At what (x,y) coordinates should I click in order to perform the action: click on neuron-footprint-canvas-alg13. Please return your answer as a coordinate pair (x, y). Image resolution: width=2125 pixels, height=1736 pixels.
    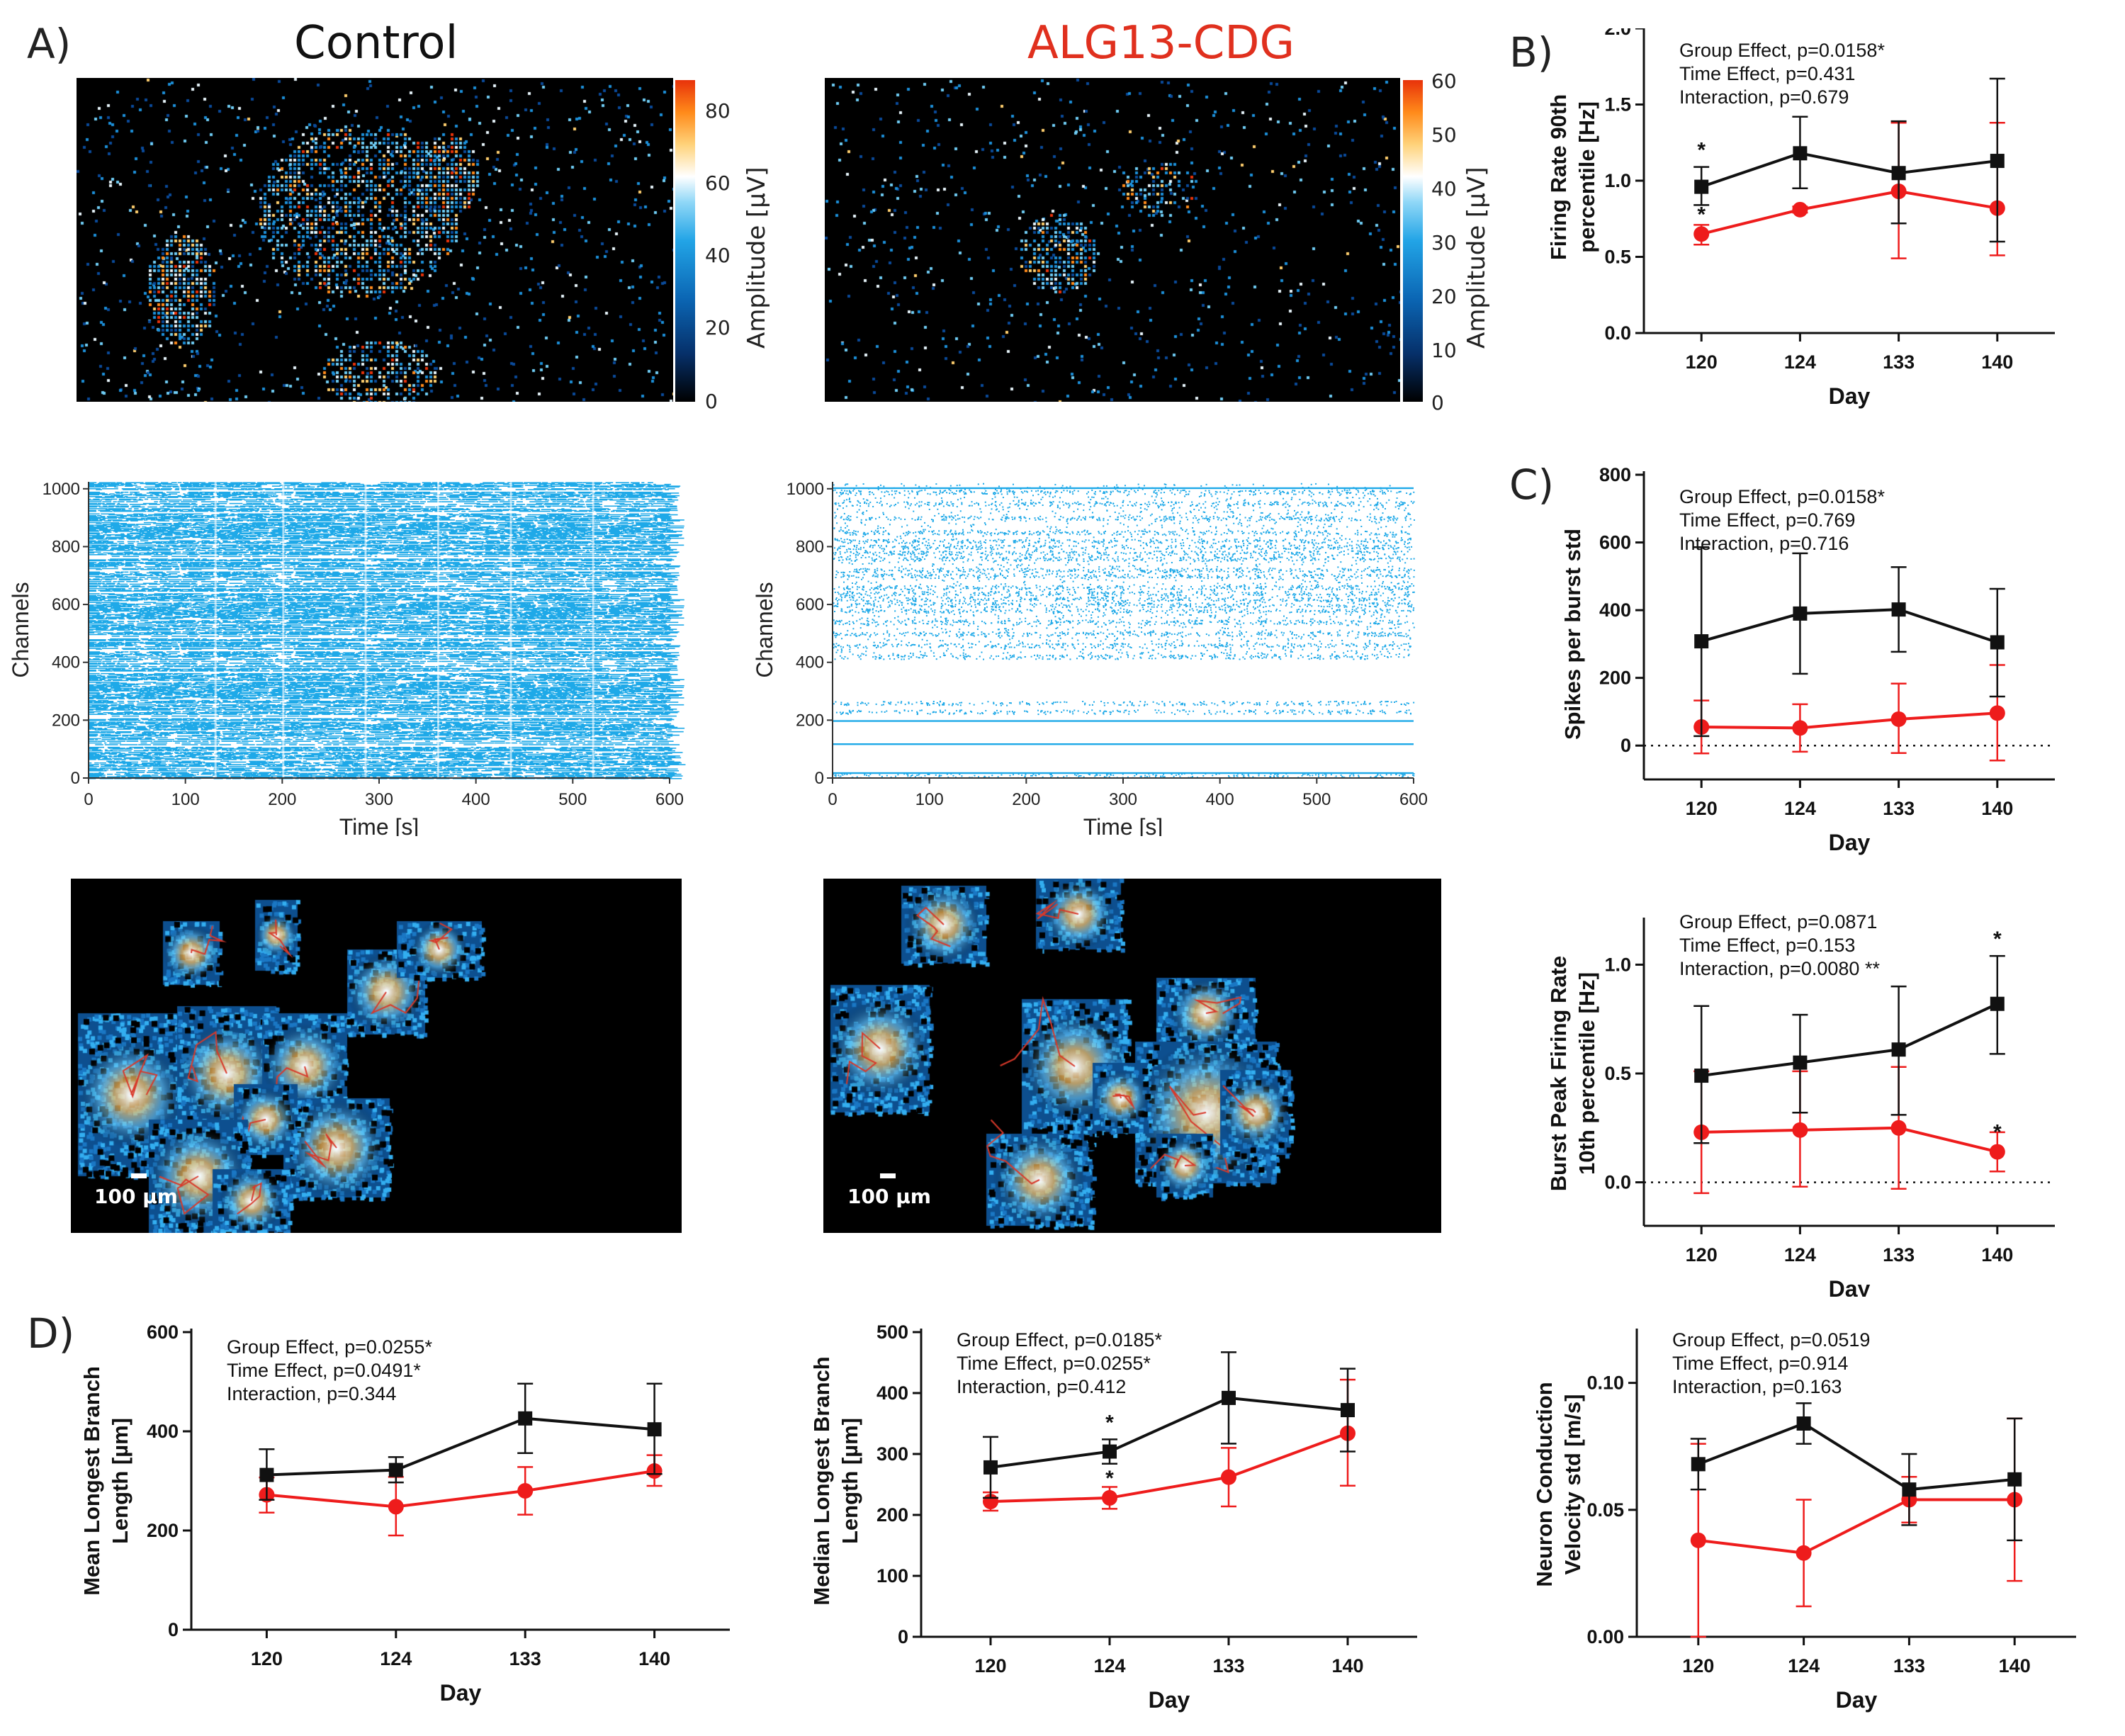
    Looking at the image, I should click on (1132, 1056).